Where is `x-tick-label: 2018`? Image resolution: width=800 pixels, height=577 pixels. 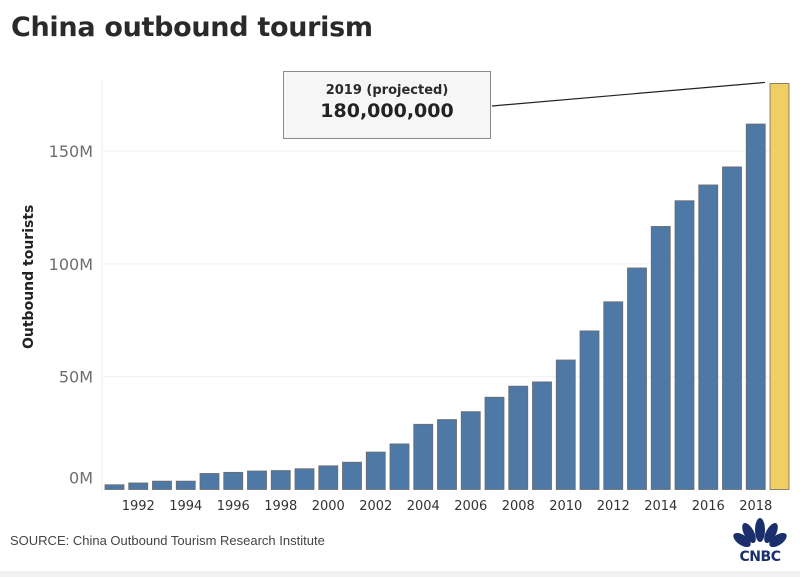
x-tick-label: 2018 is located at coordinates (755, 506).